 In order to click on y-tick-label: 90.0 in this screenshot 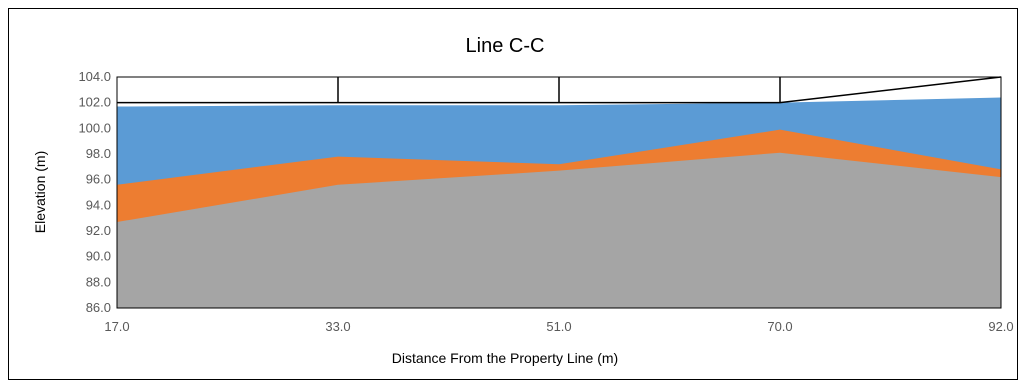, I will do `click(98, 256)`.